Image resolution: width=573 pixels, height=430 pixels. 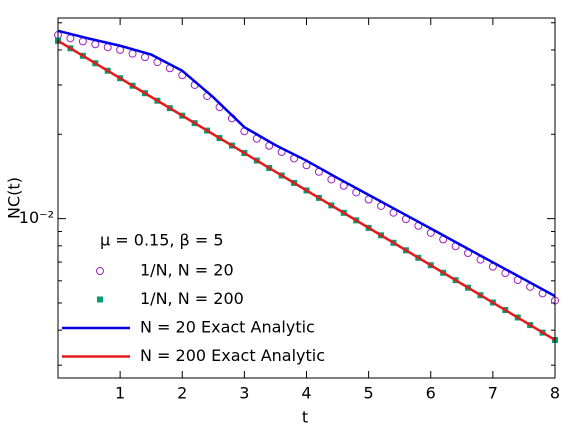 What do you see at coordinates (431, 393) in the screenshot?
I see `x-tick-label: 6` at bounding box center [431, 393].